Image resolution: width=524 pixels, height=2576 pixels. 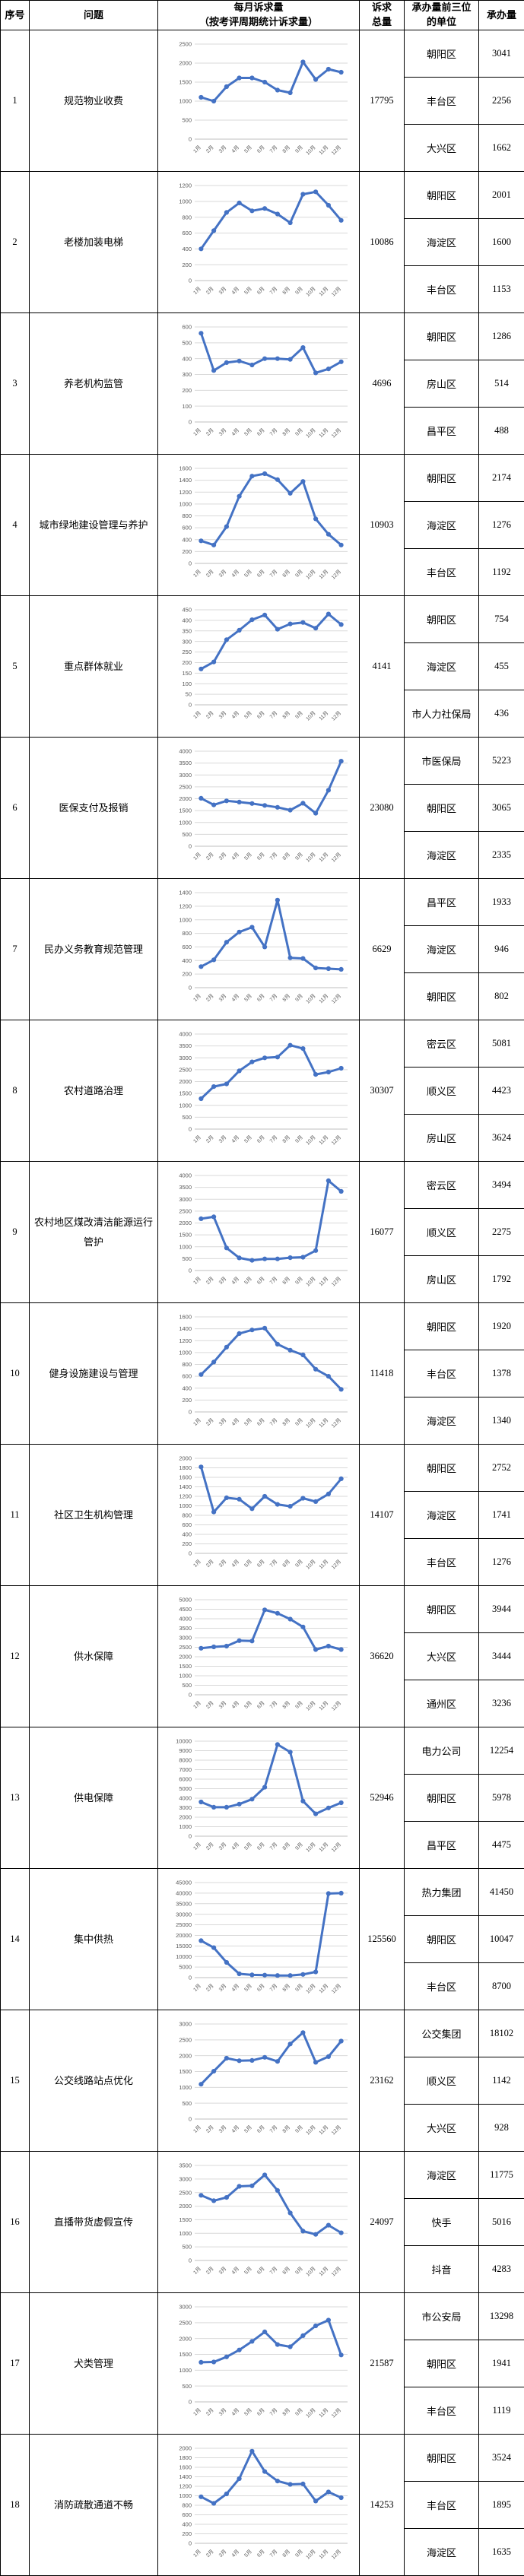 I want to click on volume-cell: 2752, so click(x=501, y=1469).